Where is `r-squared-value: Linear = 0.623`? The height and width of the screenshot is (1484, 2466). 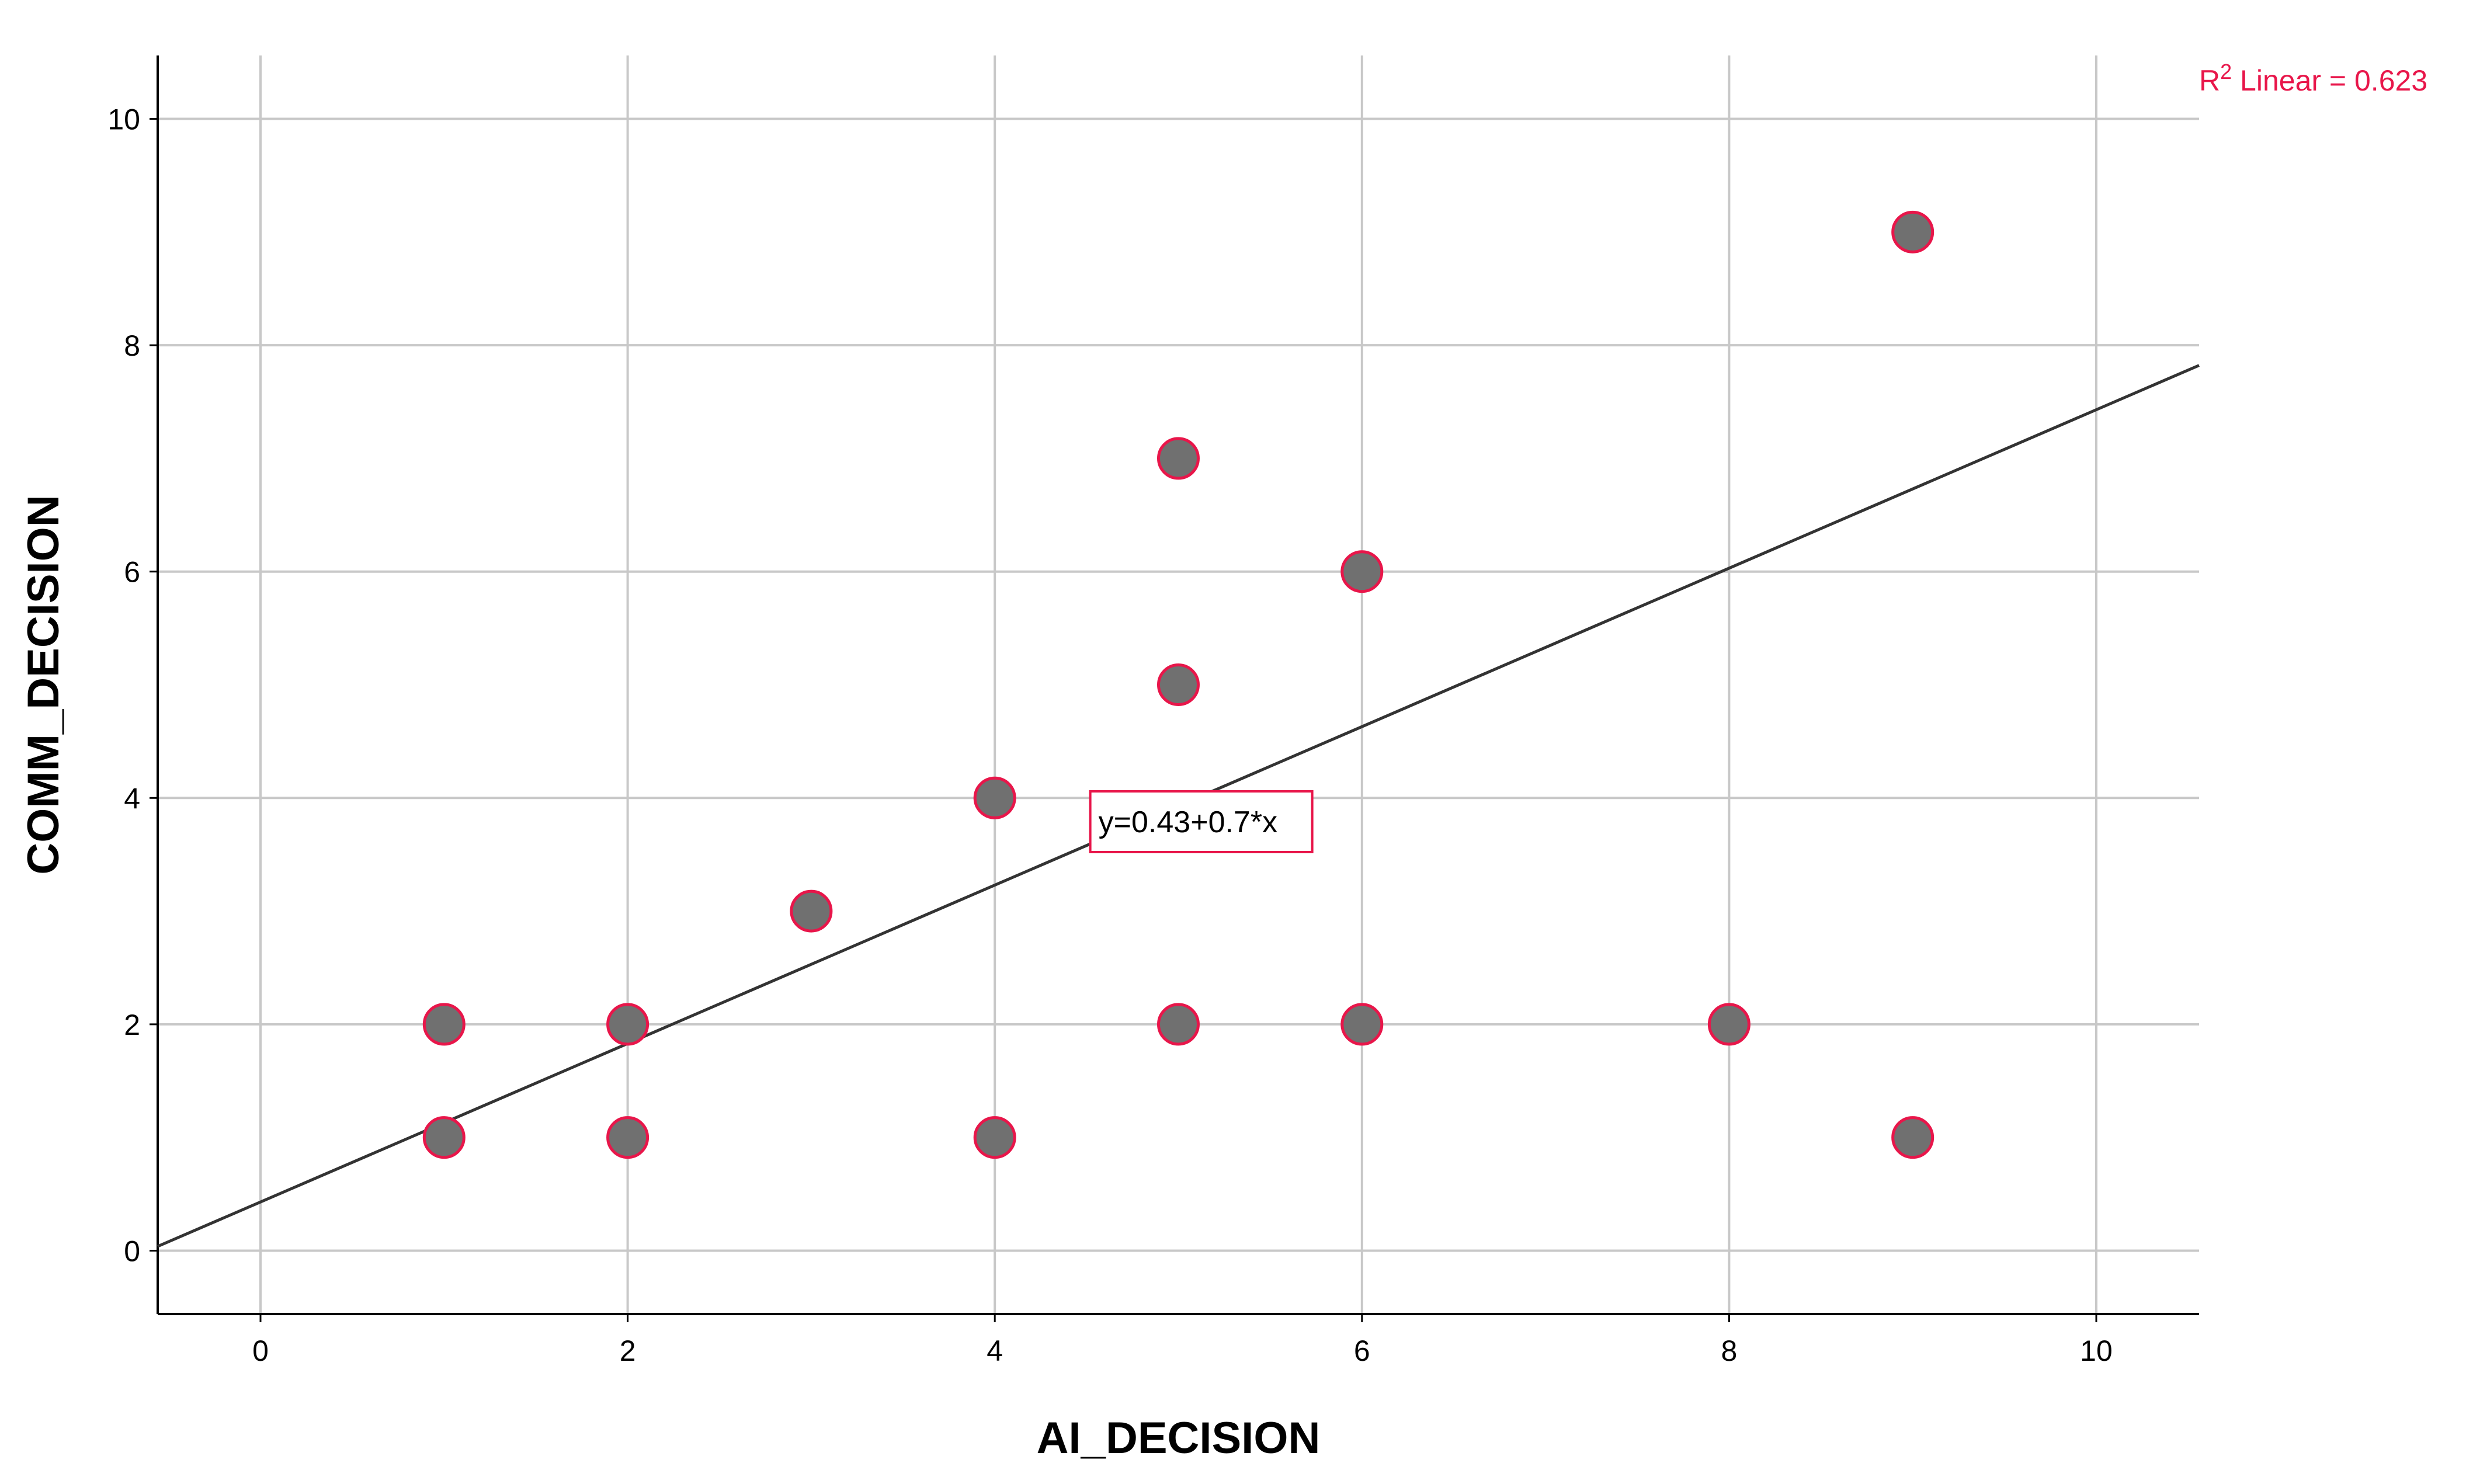
r-squared-value: Linear = 0.623 is located at coordinates (2329, 80).